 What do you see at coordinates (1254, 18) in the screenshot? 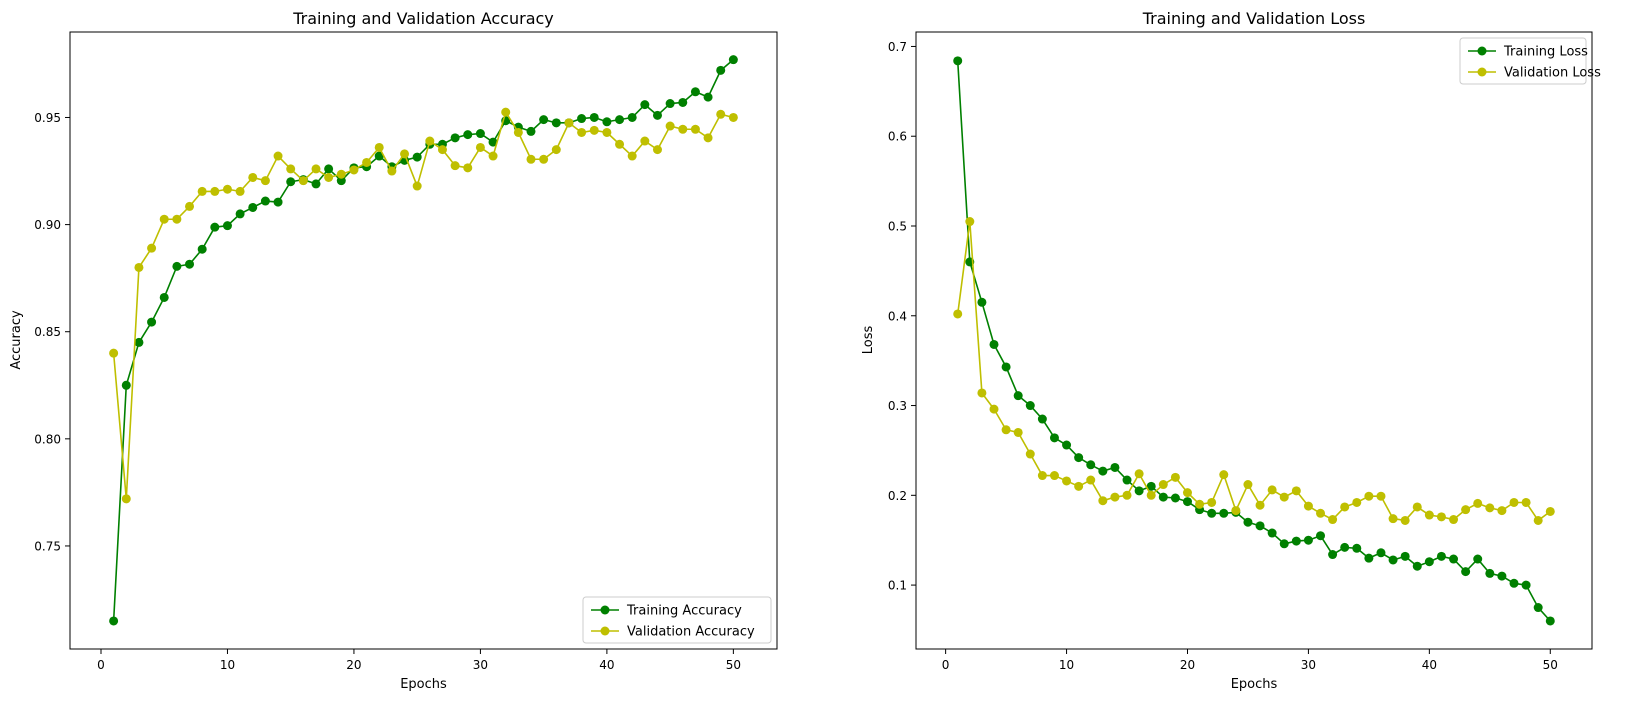
I see `loss-chart-title: Training and Validation Loss` at bounding box center [1254, 18].